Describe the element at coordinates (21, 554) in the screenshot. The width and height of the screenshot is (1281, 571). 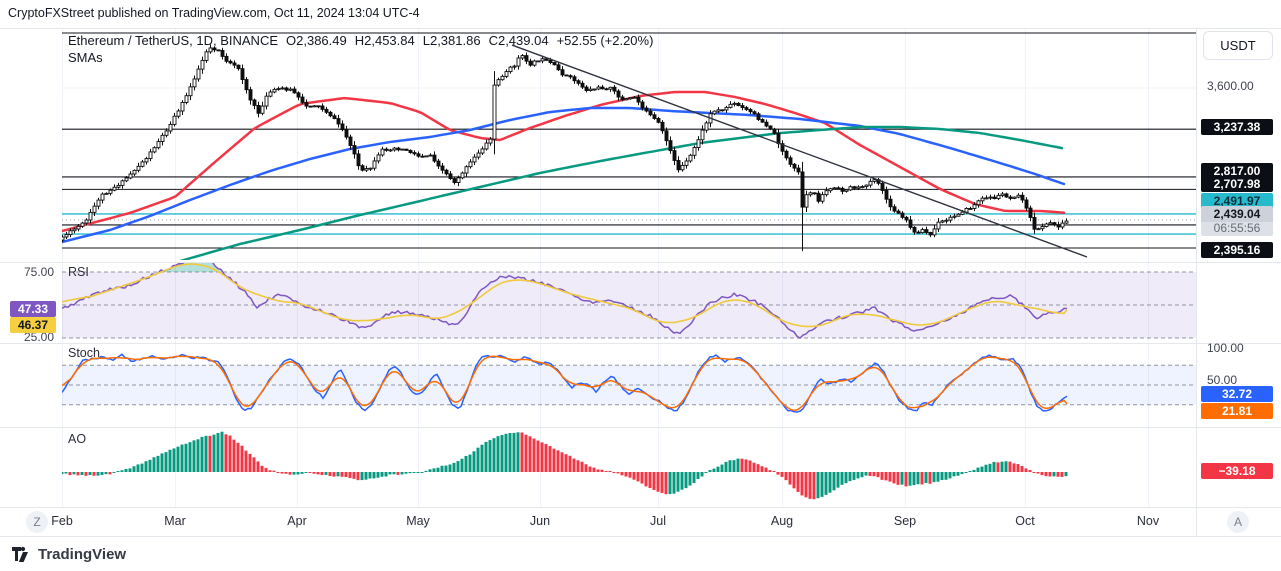
I see `tradingview-logo-icon` at that location.